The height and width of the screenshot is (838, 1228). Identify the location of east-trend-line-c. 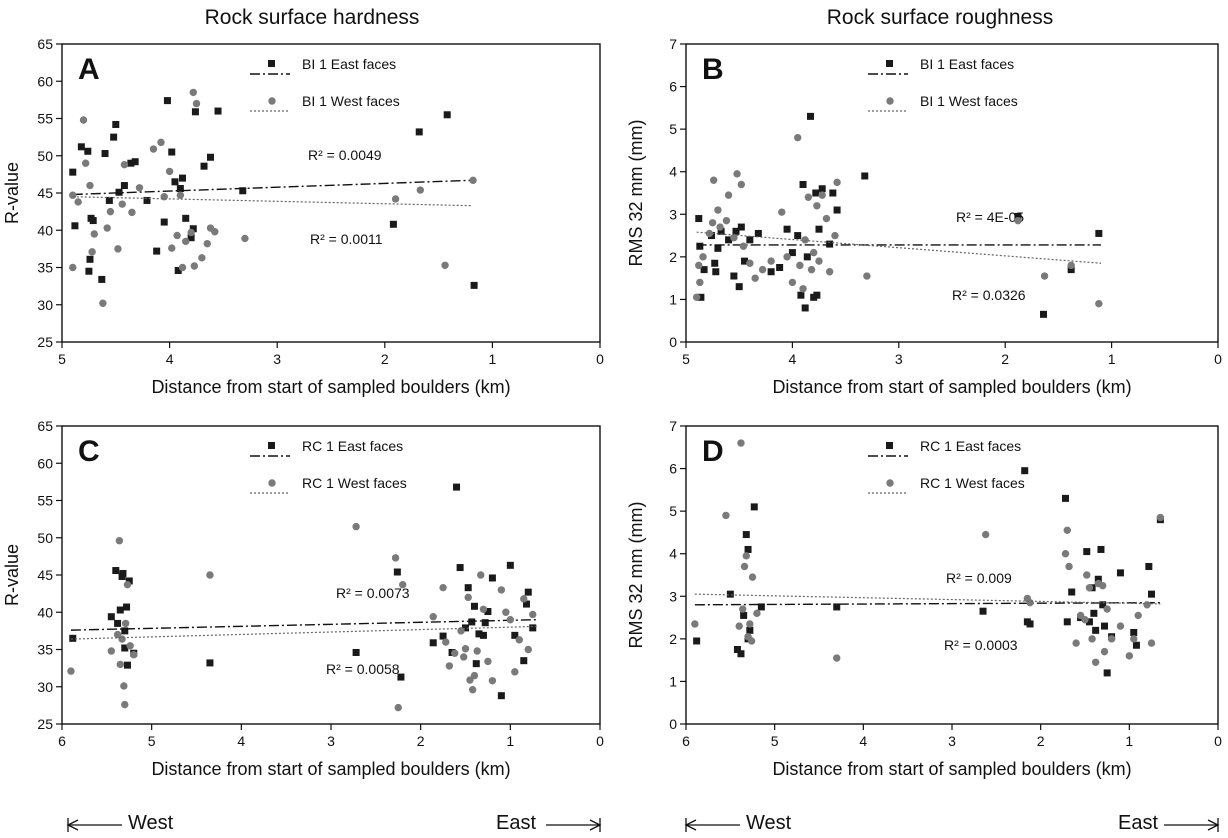
(304, 625).